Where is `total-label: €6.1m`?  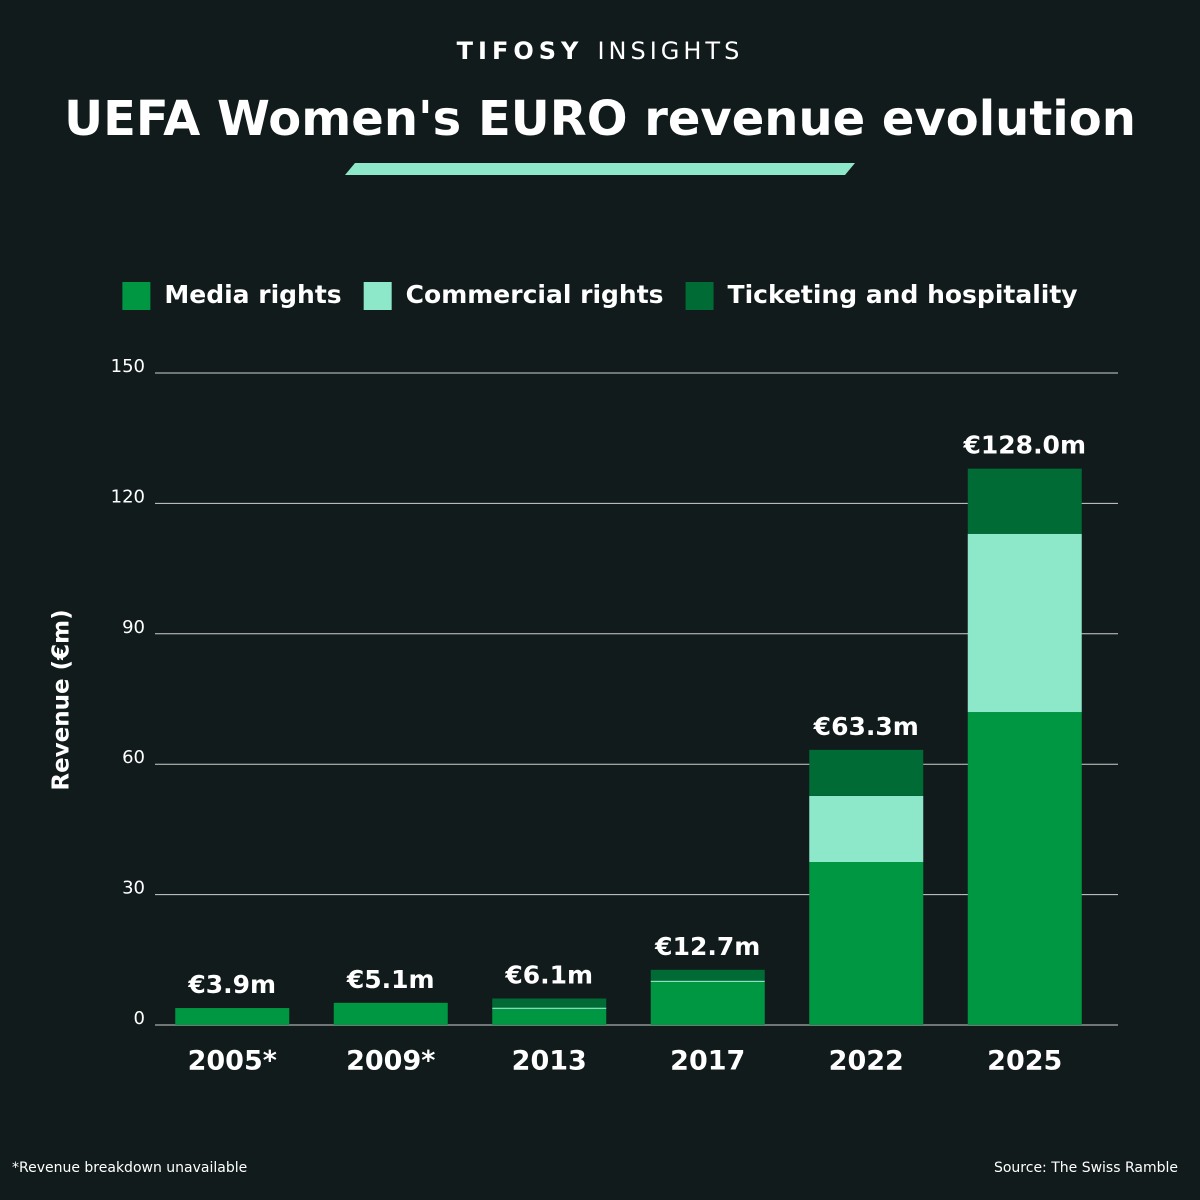 total-label: €6.1m is located at coordinates (548, 974).